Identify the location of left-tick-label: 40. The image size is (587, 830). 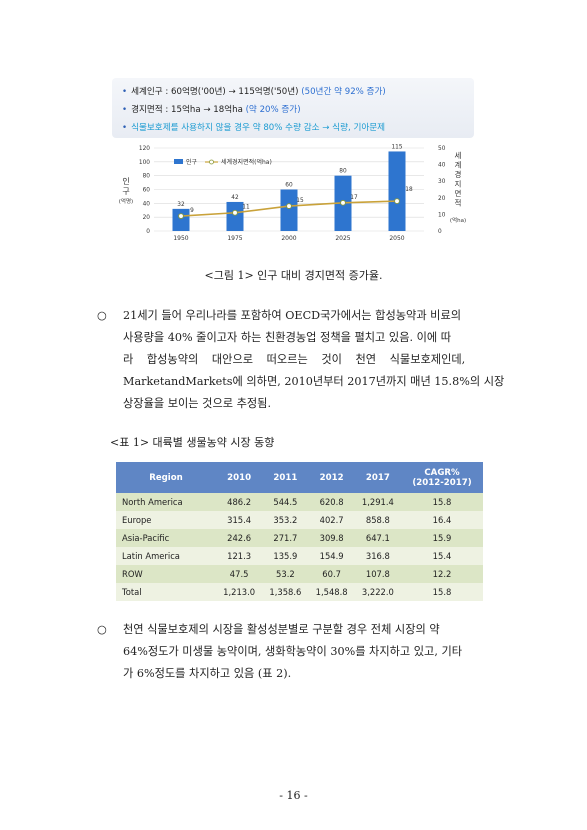
(147, 204).